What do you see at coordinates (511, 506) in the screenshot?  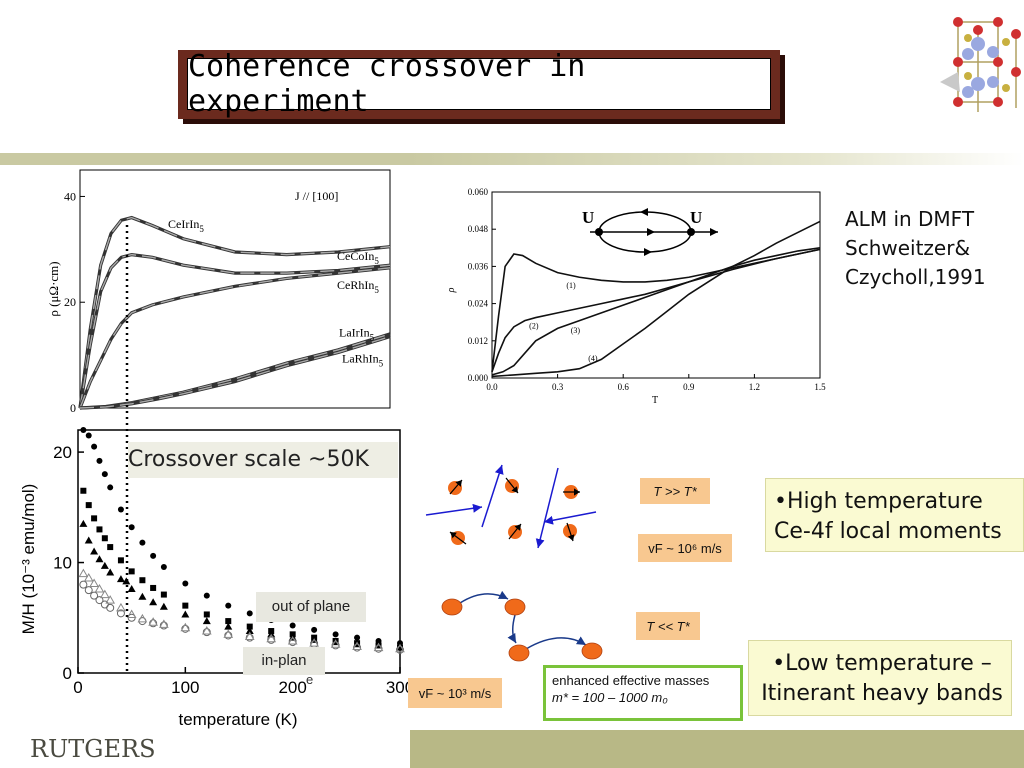 I see `local-moments-diagram` at bounding box center [511, 506].